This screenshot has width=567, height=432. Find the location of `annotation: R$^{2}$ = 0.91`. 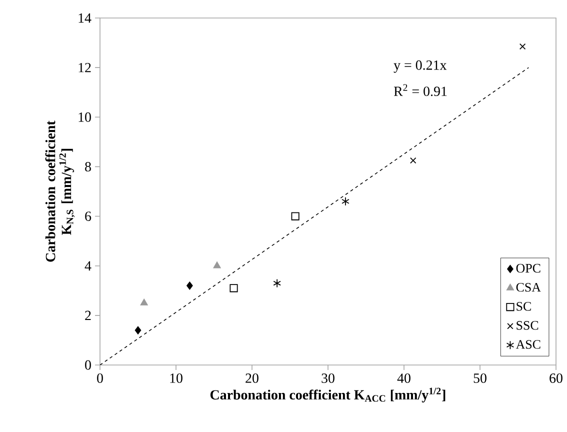

annotation: R$^{2}$ = 0.91 is located at coordinates (420, 90).